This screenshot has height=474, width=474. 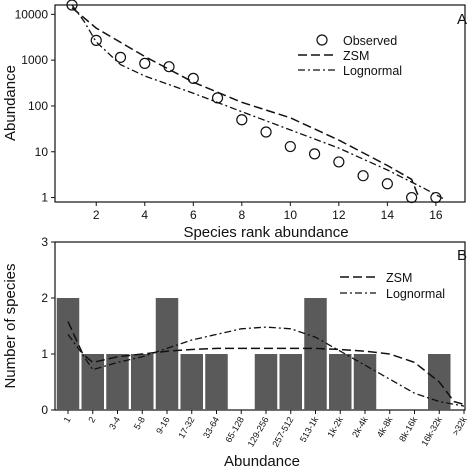 What do you see at coordinates (163, 425) in the screenshot?
I see `panel-b-x-tick-label: 9-16` at bounding box center [163, 425].